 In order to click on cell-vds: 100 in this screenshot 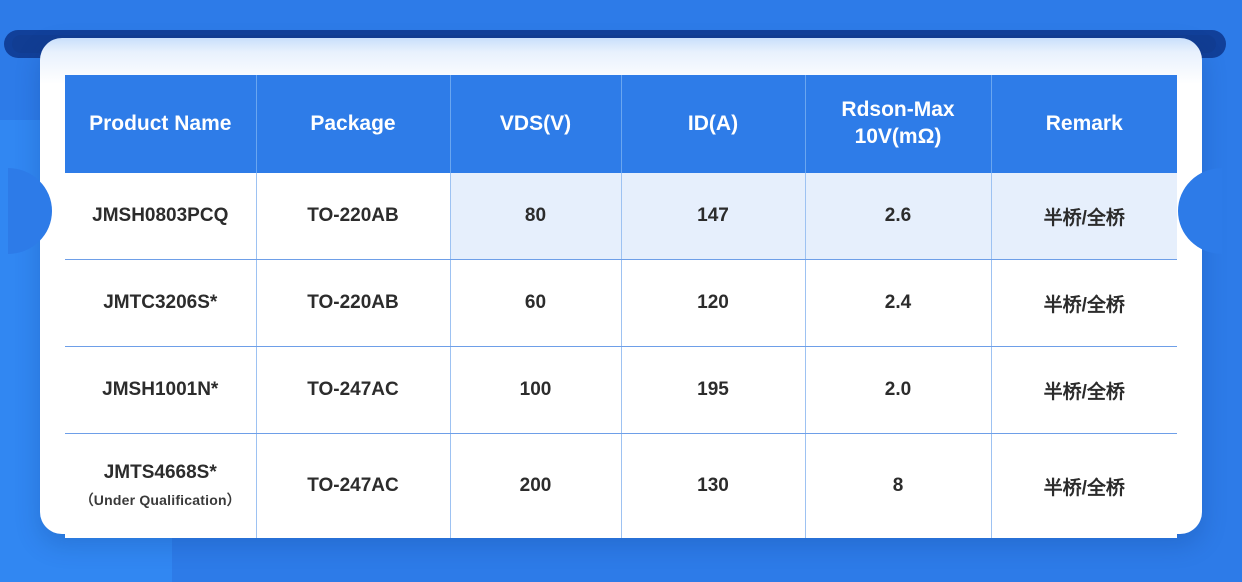, I will do `click(536, 390)`.